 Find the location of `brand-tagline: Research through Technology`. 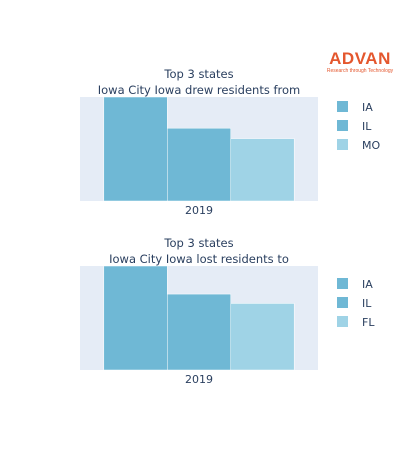

brand-tagline: Research through Technology is located at coordinates (360, 71).